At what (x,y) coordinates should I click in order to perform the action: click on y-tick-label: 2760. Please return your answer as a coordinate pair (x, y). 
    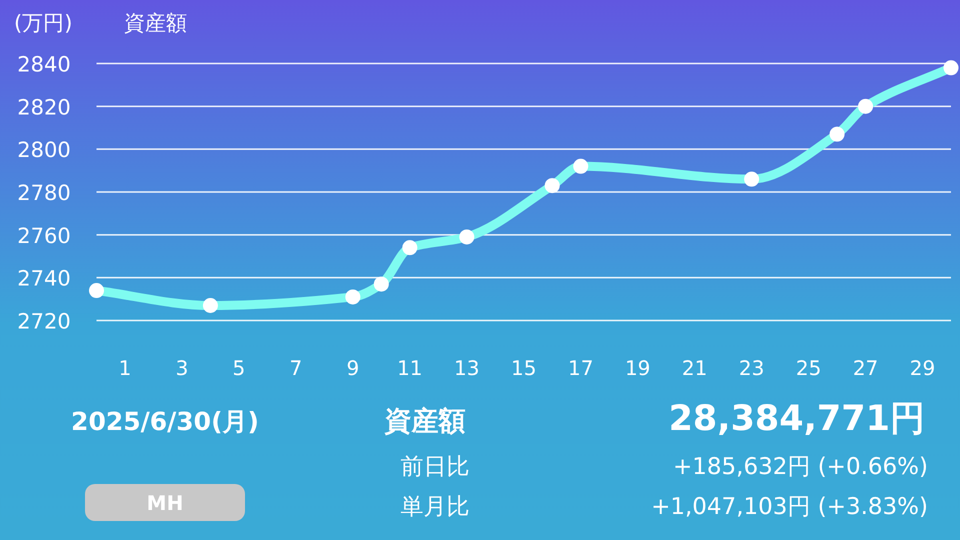
    Looking at the image, I should click on (44, 236).